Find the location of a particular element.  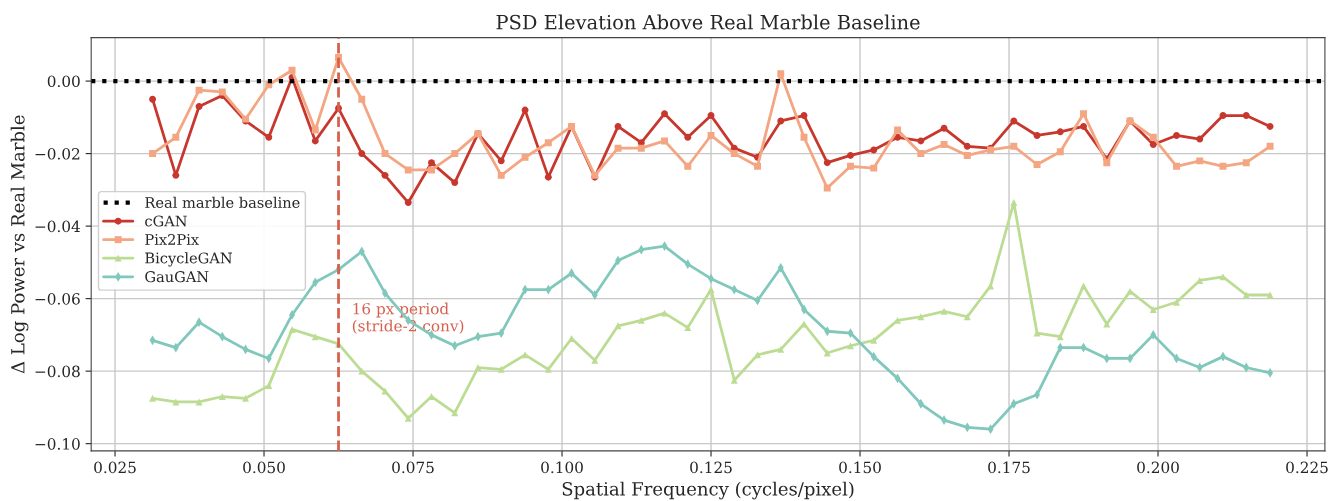

x-tick-label: 0.150 is located at coordinates (860, 467).